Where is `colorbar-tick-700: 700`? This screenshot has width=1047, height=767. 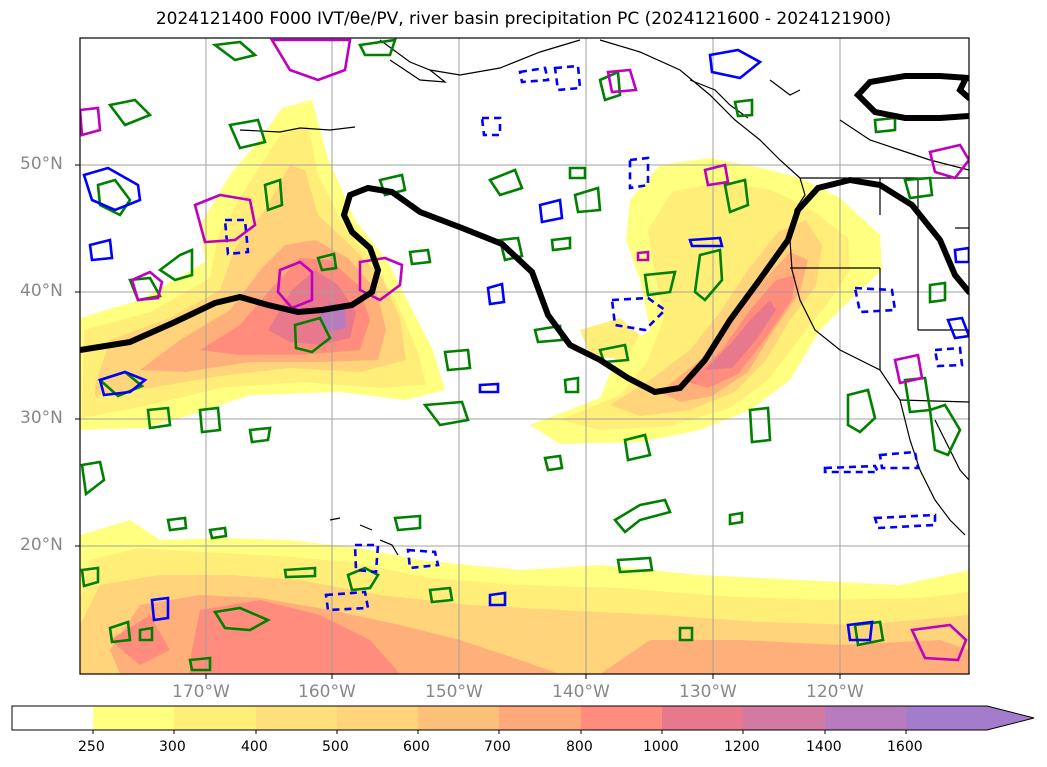
colorbar-tick-700: 700 is located at coordinates (497, 747).